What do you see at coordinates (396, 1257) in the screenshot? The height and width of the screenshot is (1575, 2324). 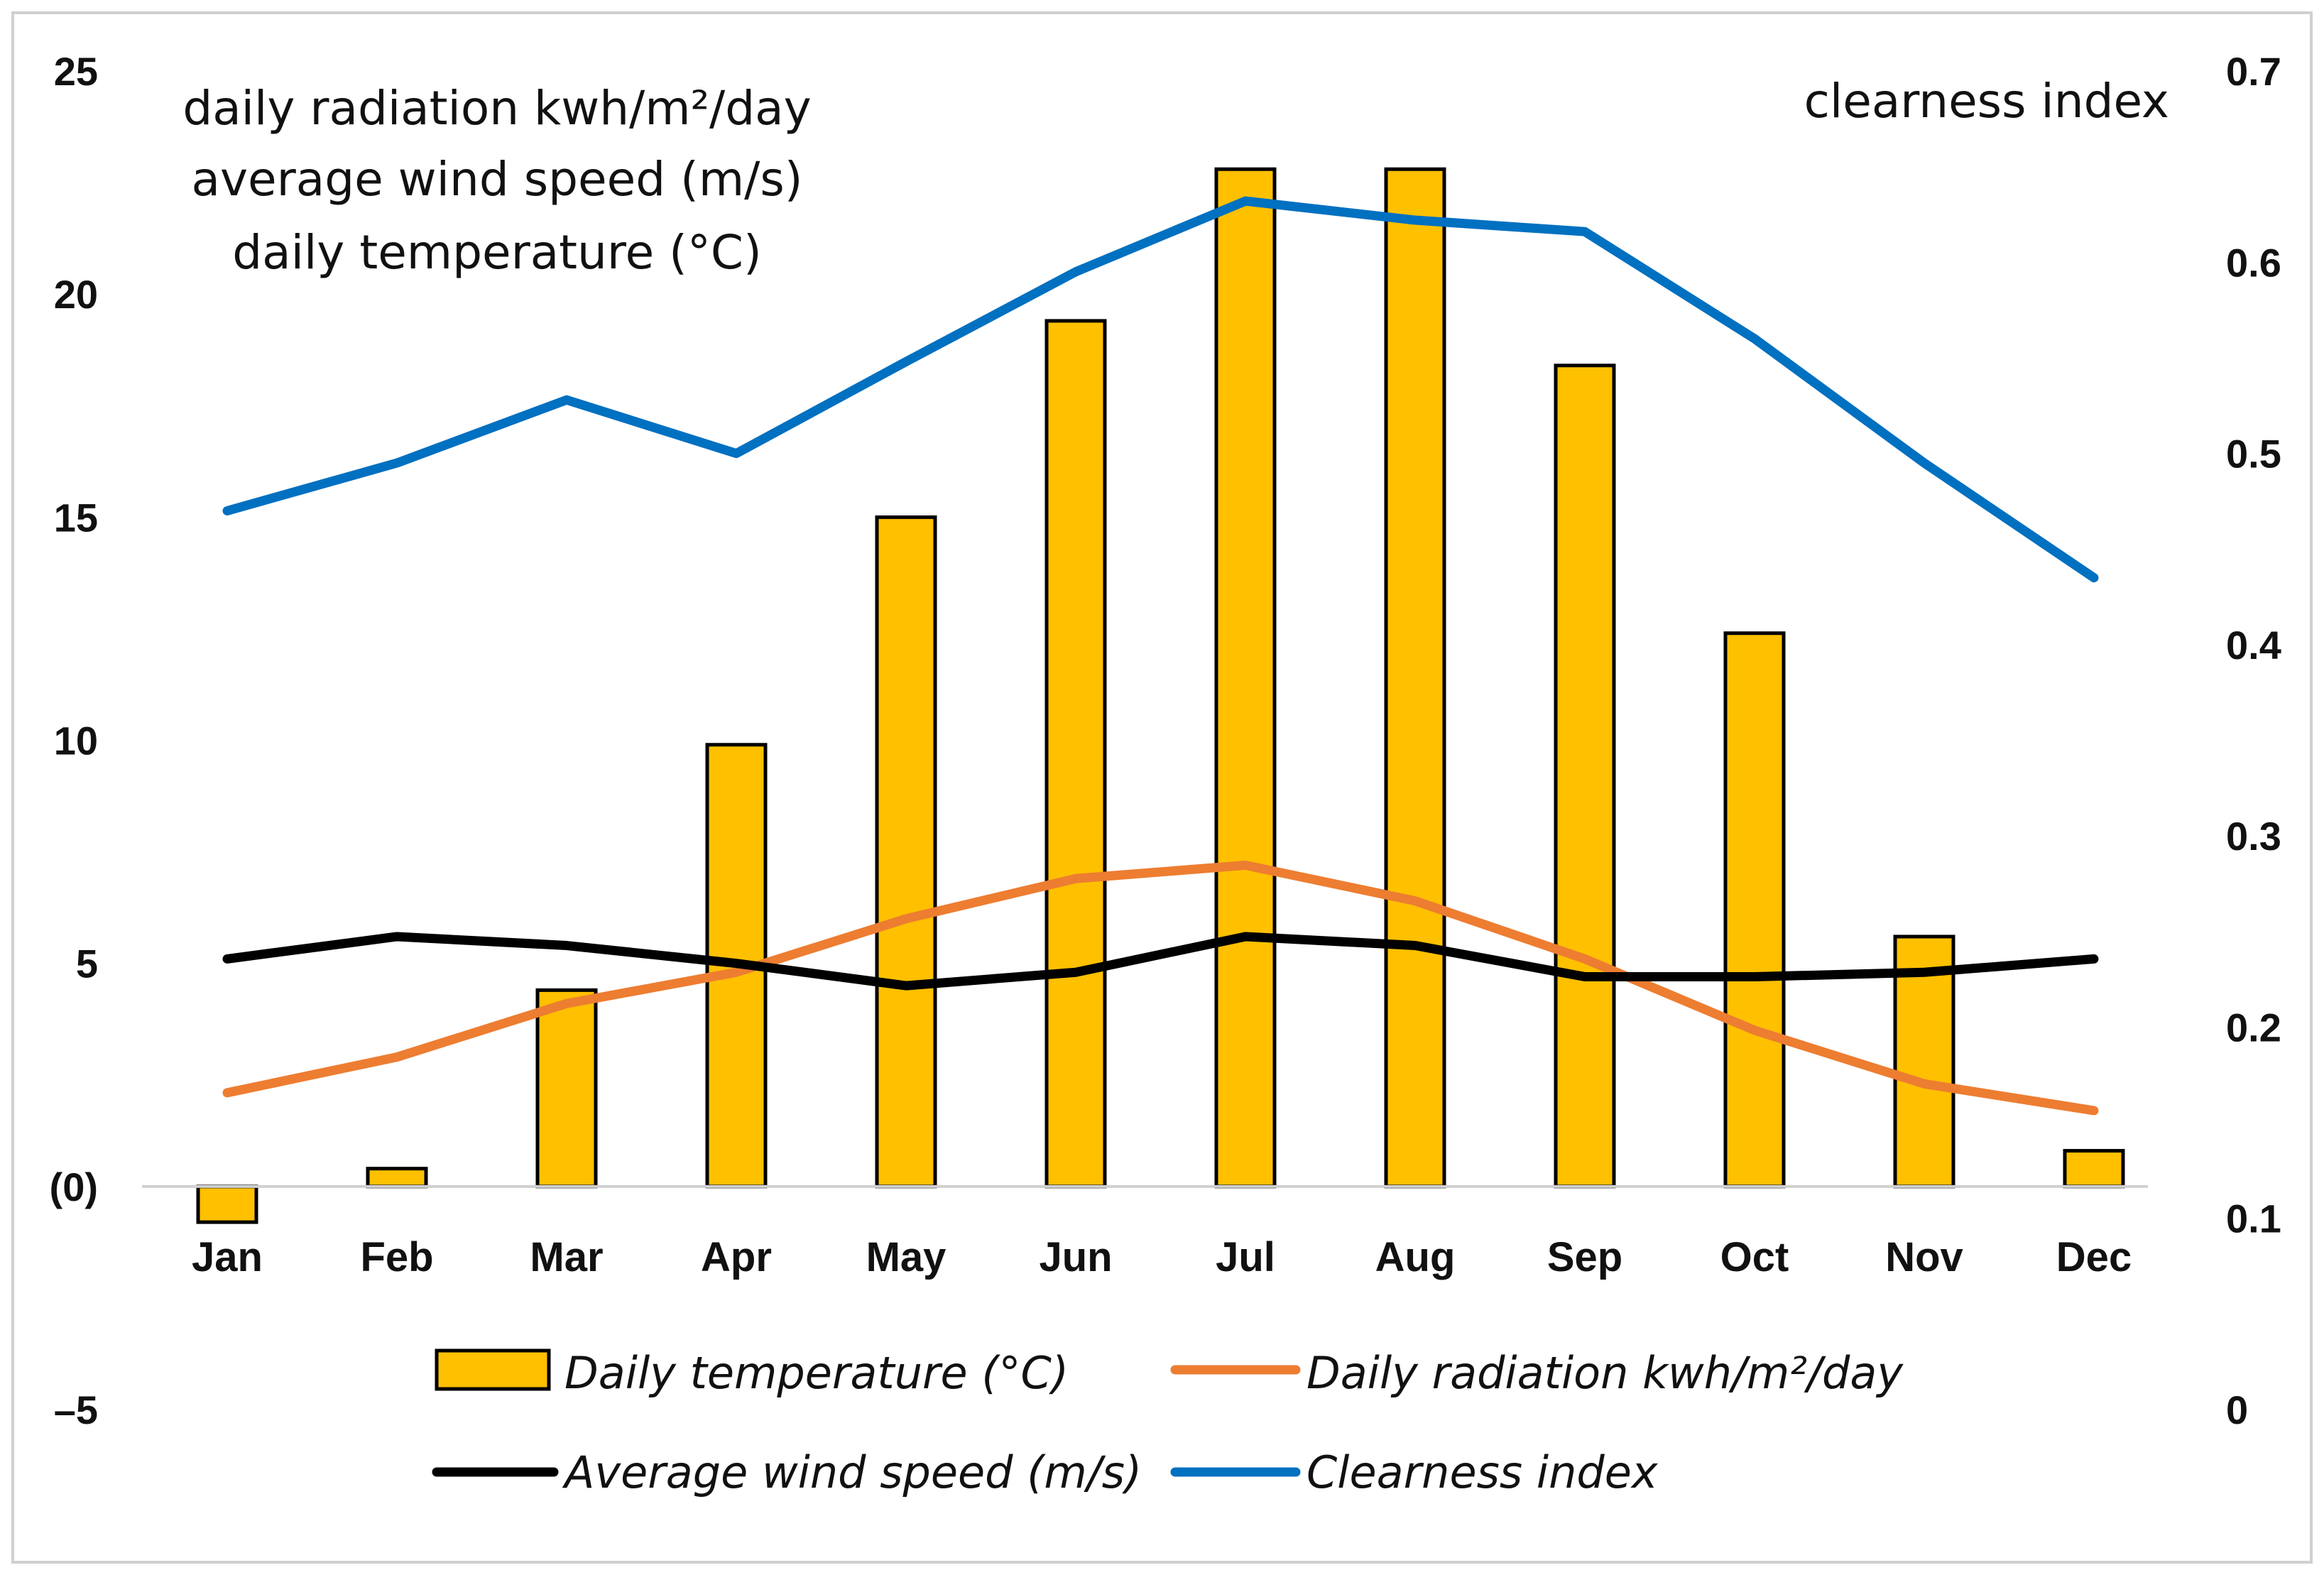 I see `x-tick-label: Feb` at bounding box center [396, 1257].